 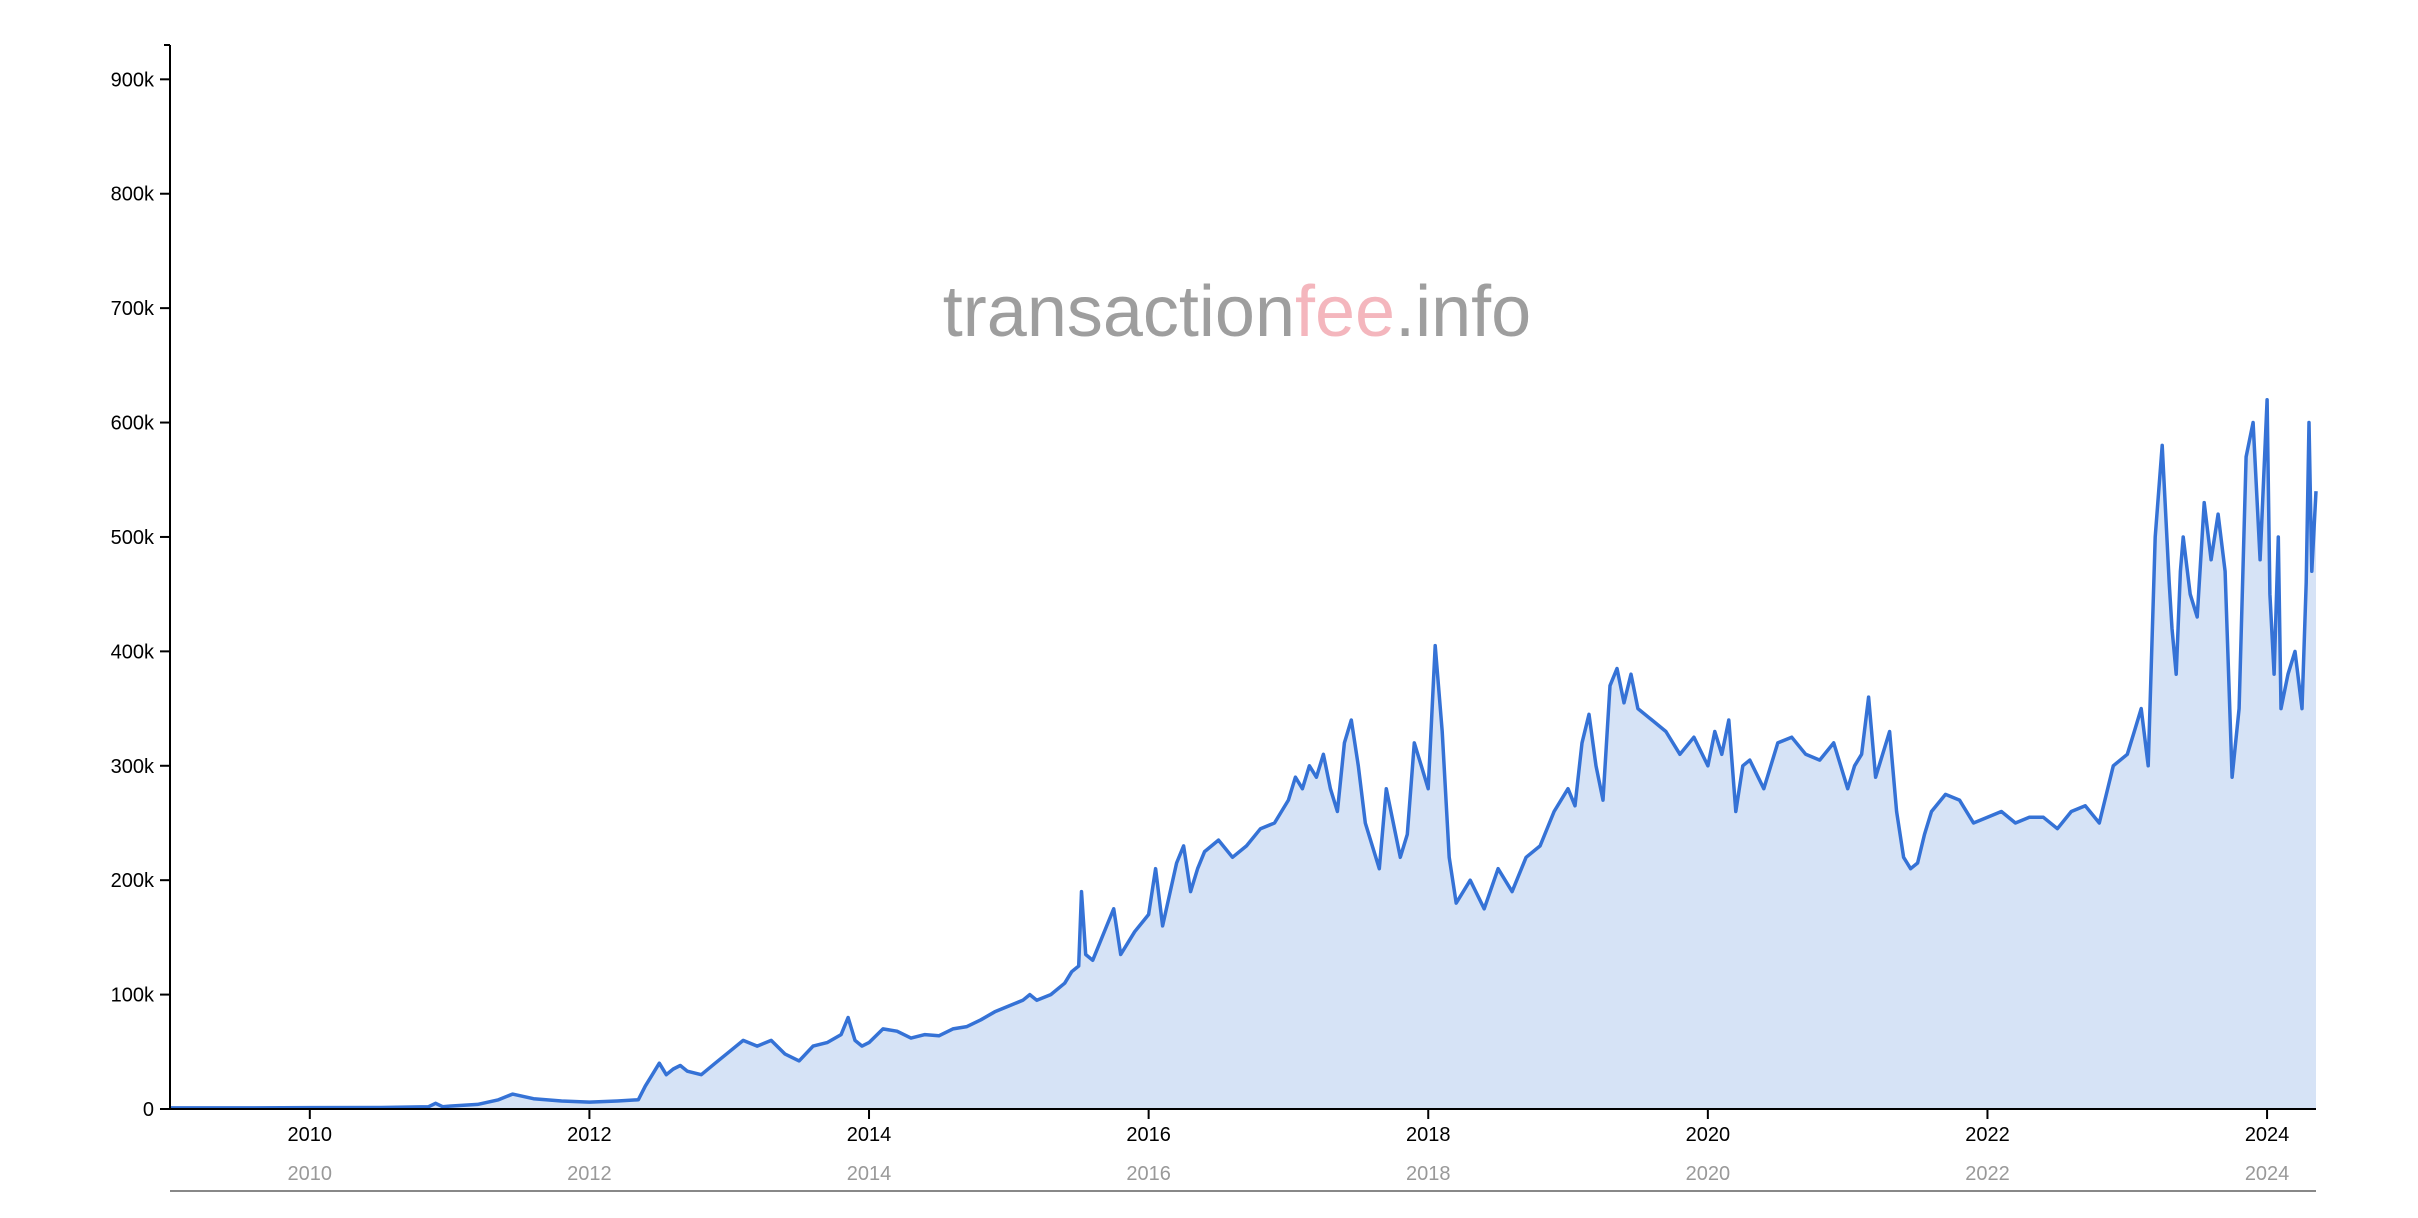 What do you see at coordinates (1708, 1174) in the screenshot?
I see `navigator-label: 2020` at bounding box center [1708, 1174].